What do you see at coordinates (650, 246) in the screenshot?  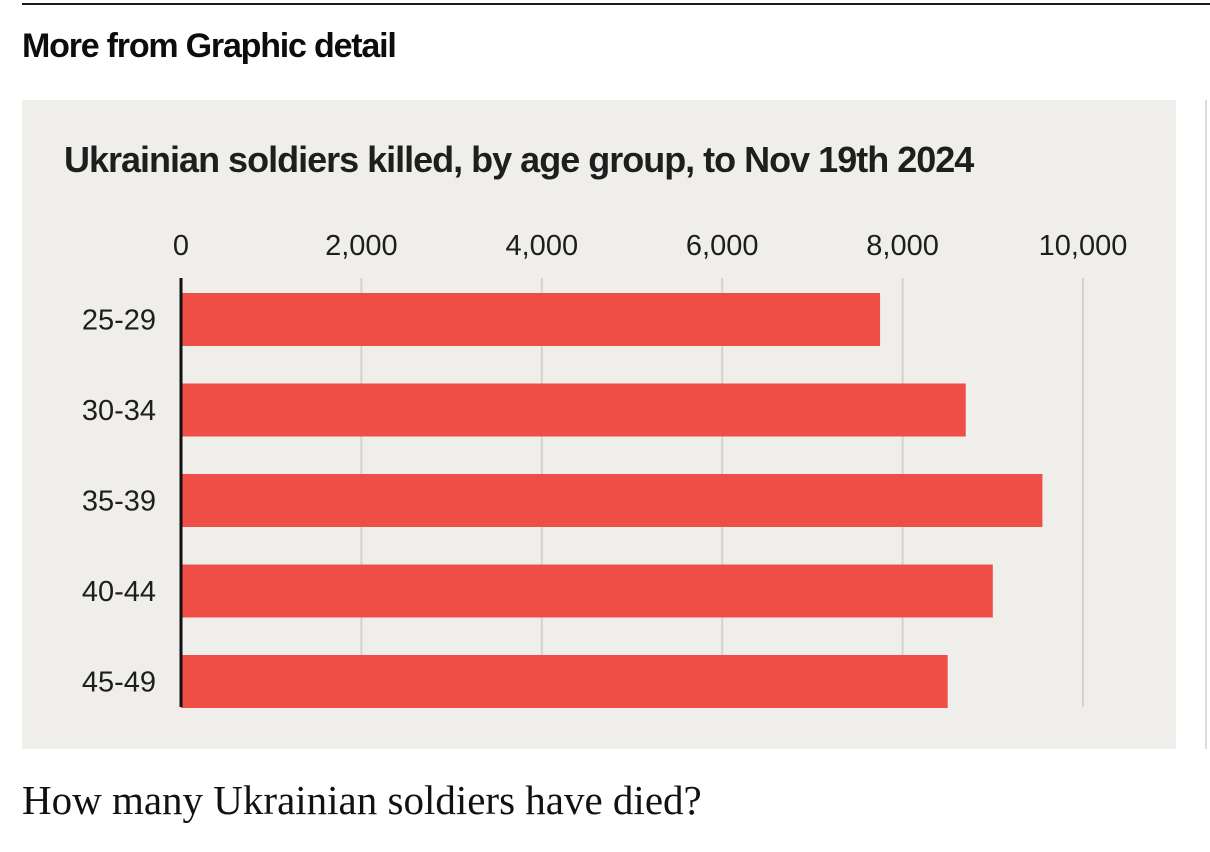 I see `x-axis-ticks: 0 2,000 4,000 6,000 8,000 10,000` at bounding box center [650, 246].